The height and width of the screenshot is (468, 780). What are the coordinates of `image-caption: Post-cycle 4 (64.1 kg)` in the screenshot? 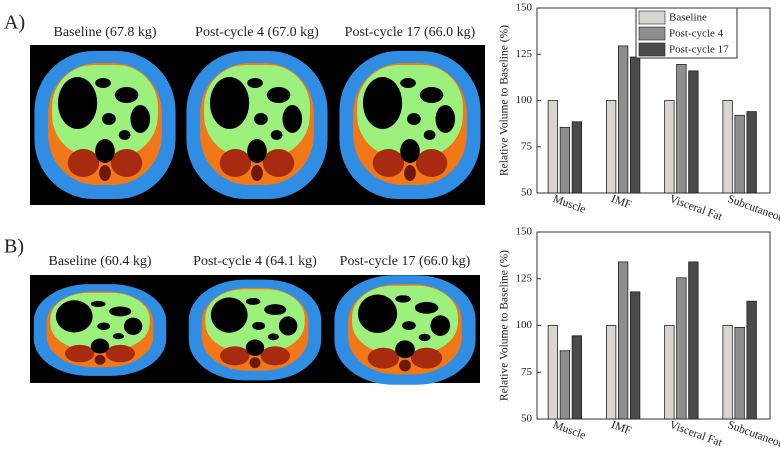 It's located at (255, 261).